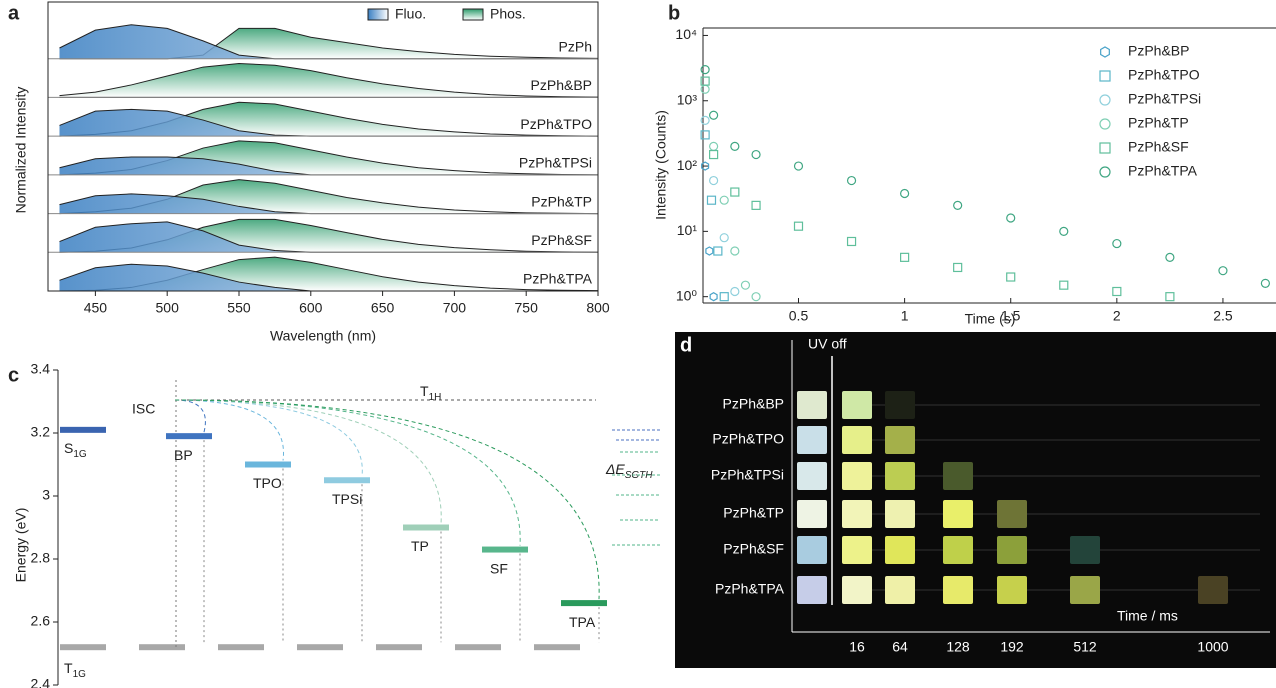 Image resolution: width=1276 pixels, height=688 pixels. What do you see at coordinates (13, 375) in the screenshot?
I see `panel-letter: c` at bounding box center [13, 375].